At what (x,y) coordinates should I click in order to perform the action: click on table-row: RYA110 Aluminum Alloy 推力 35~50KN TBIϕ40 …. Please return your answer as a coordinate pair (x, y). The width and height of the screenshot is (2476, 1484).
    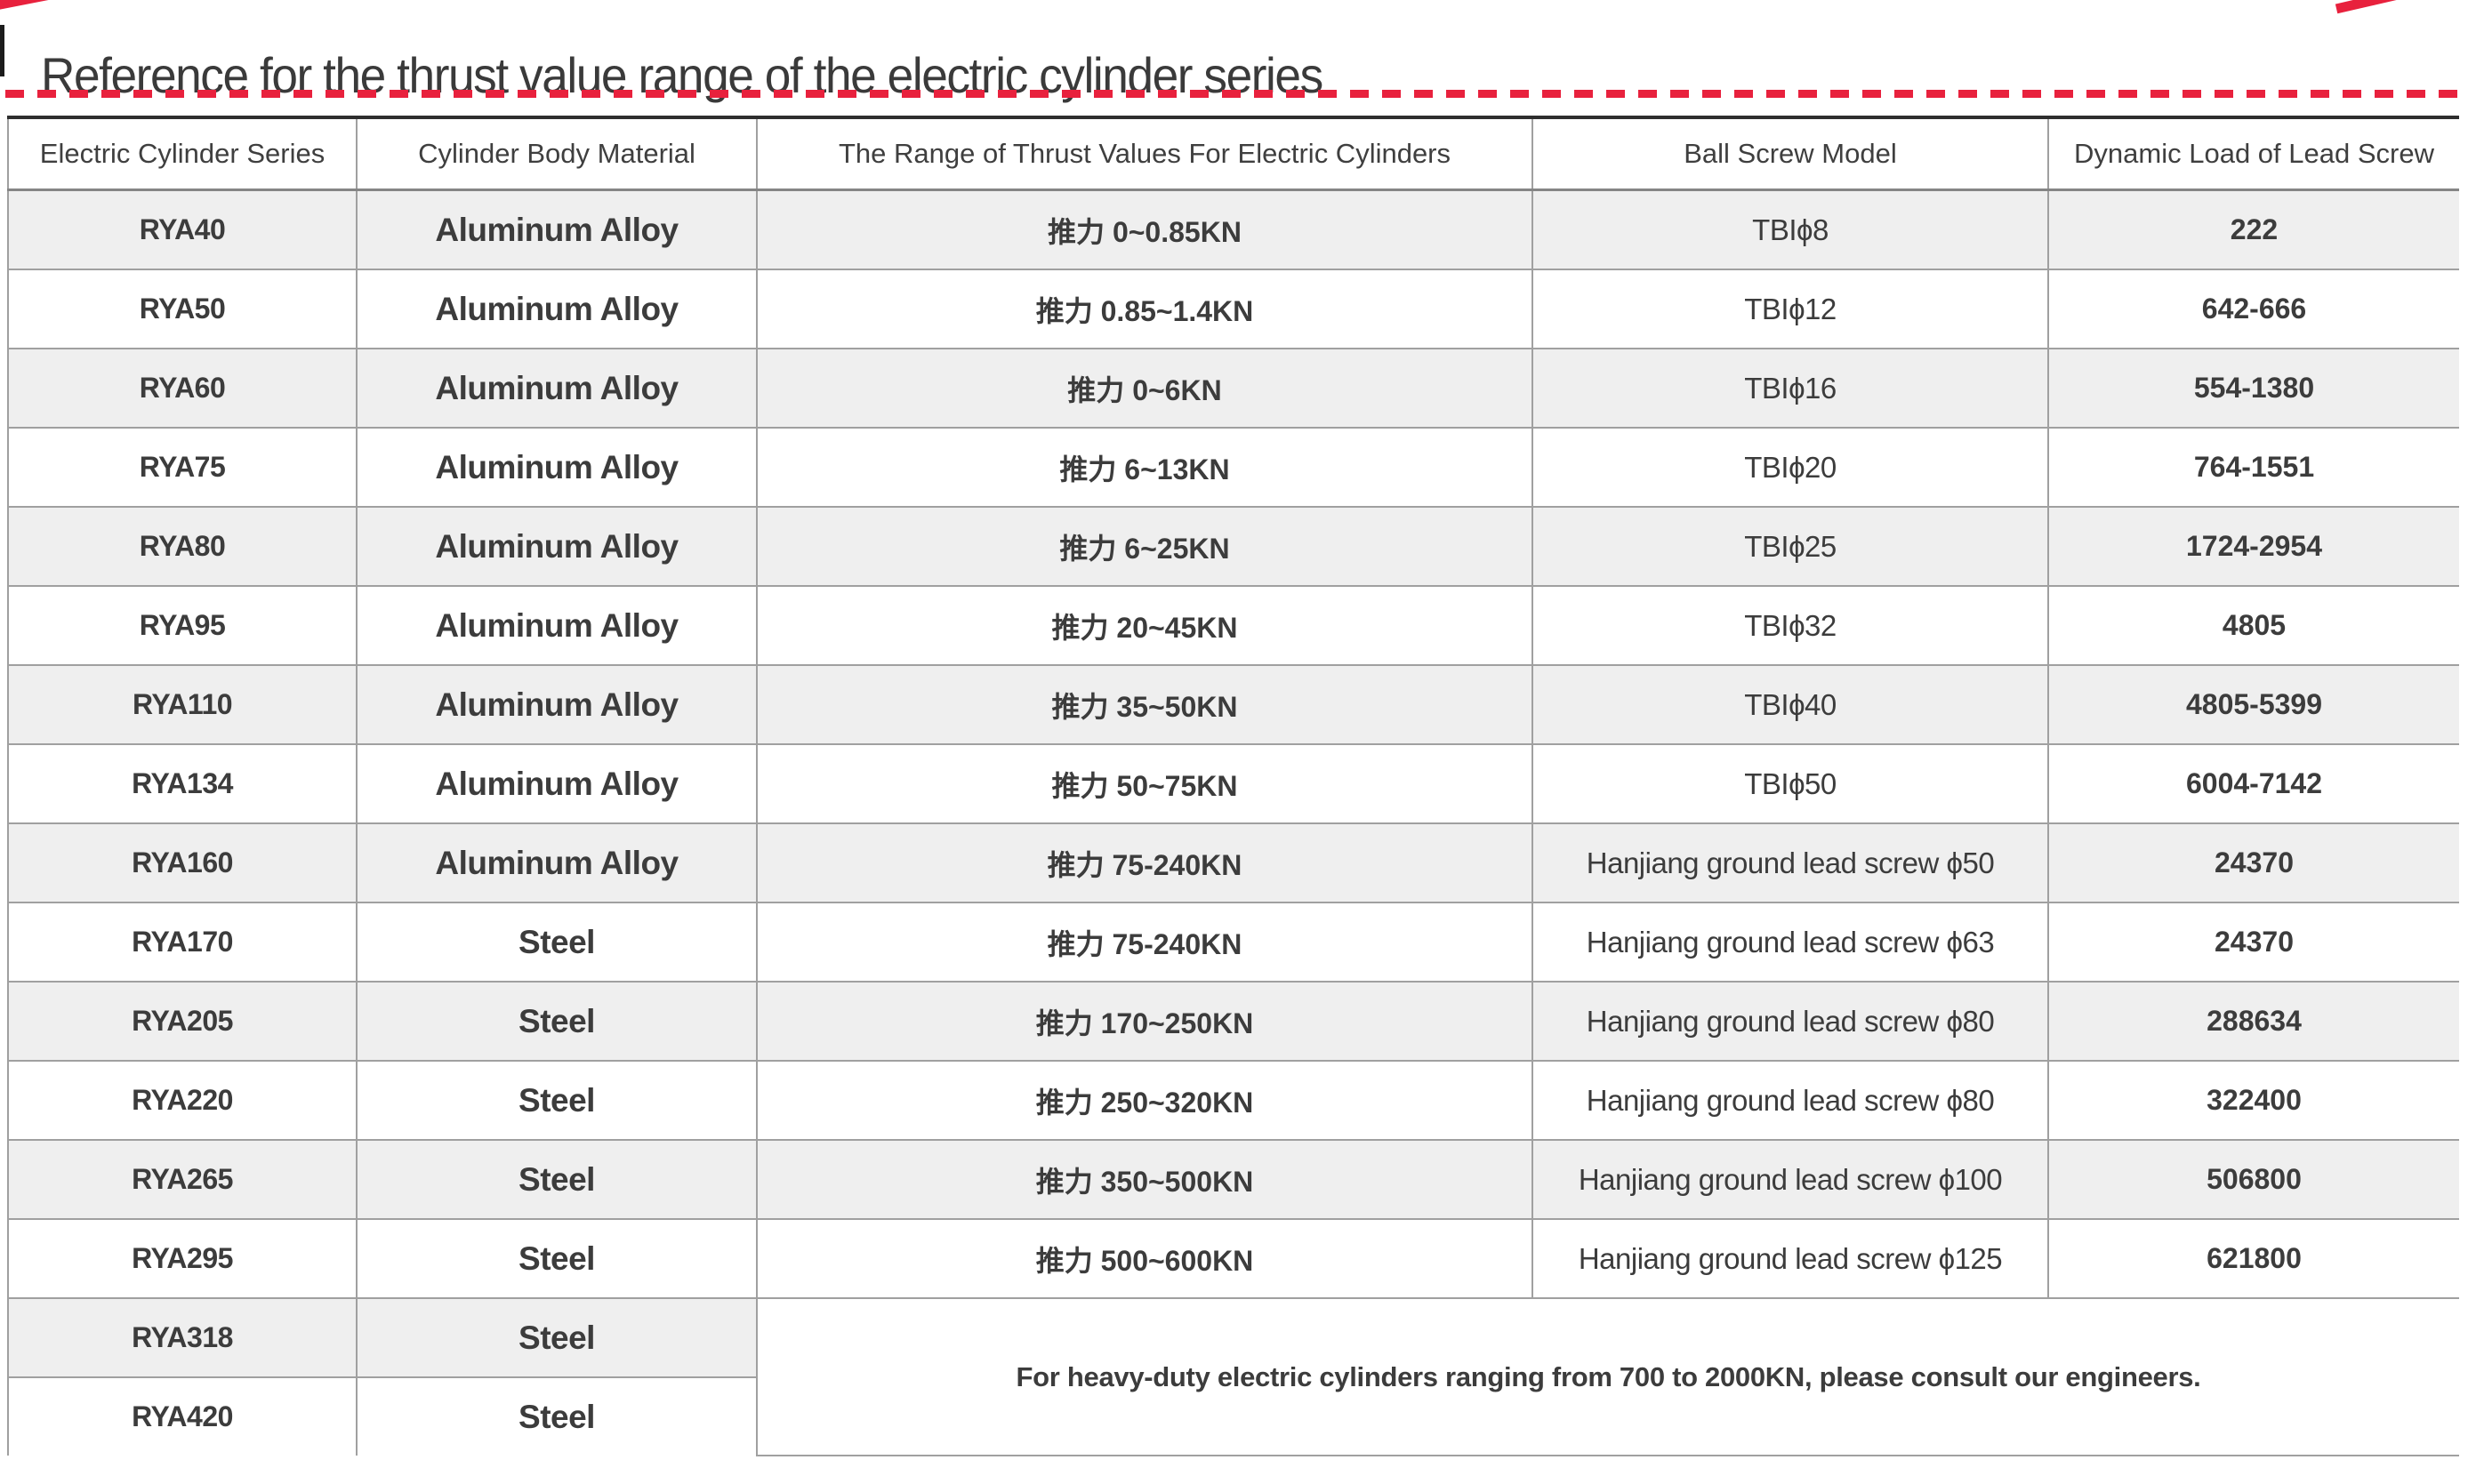
    Looking at the image, I should click on (1233, 704).